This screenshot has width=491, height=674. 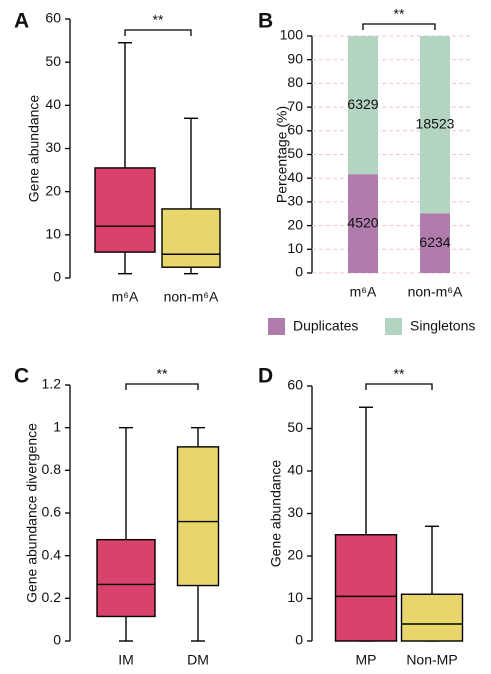 I want to click on x-tick-label: Non-MP, so click(x=431, y=660).